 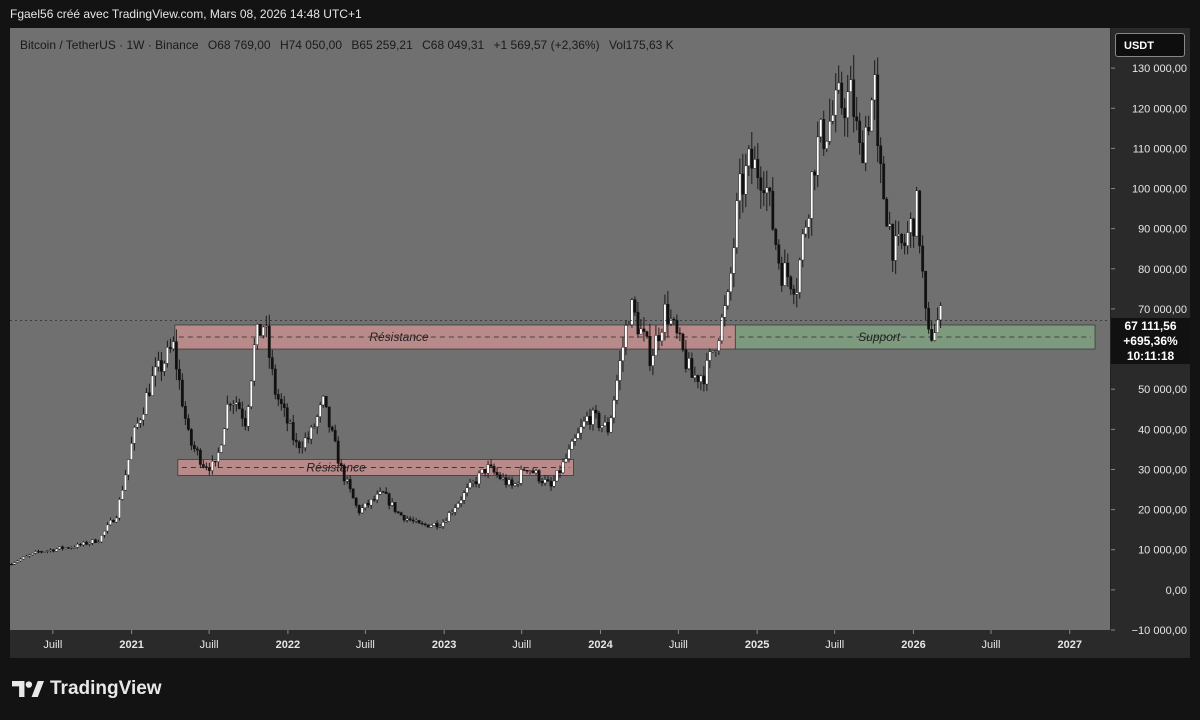 I want to click on tradingview-brand: TradingView, so click(x=87, y=689).